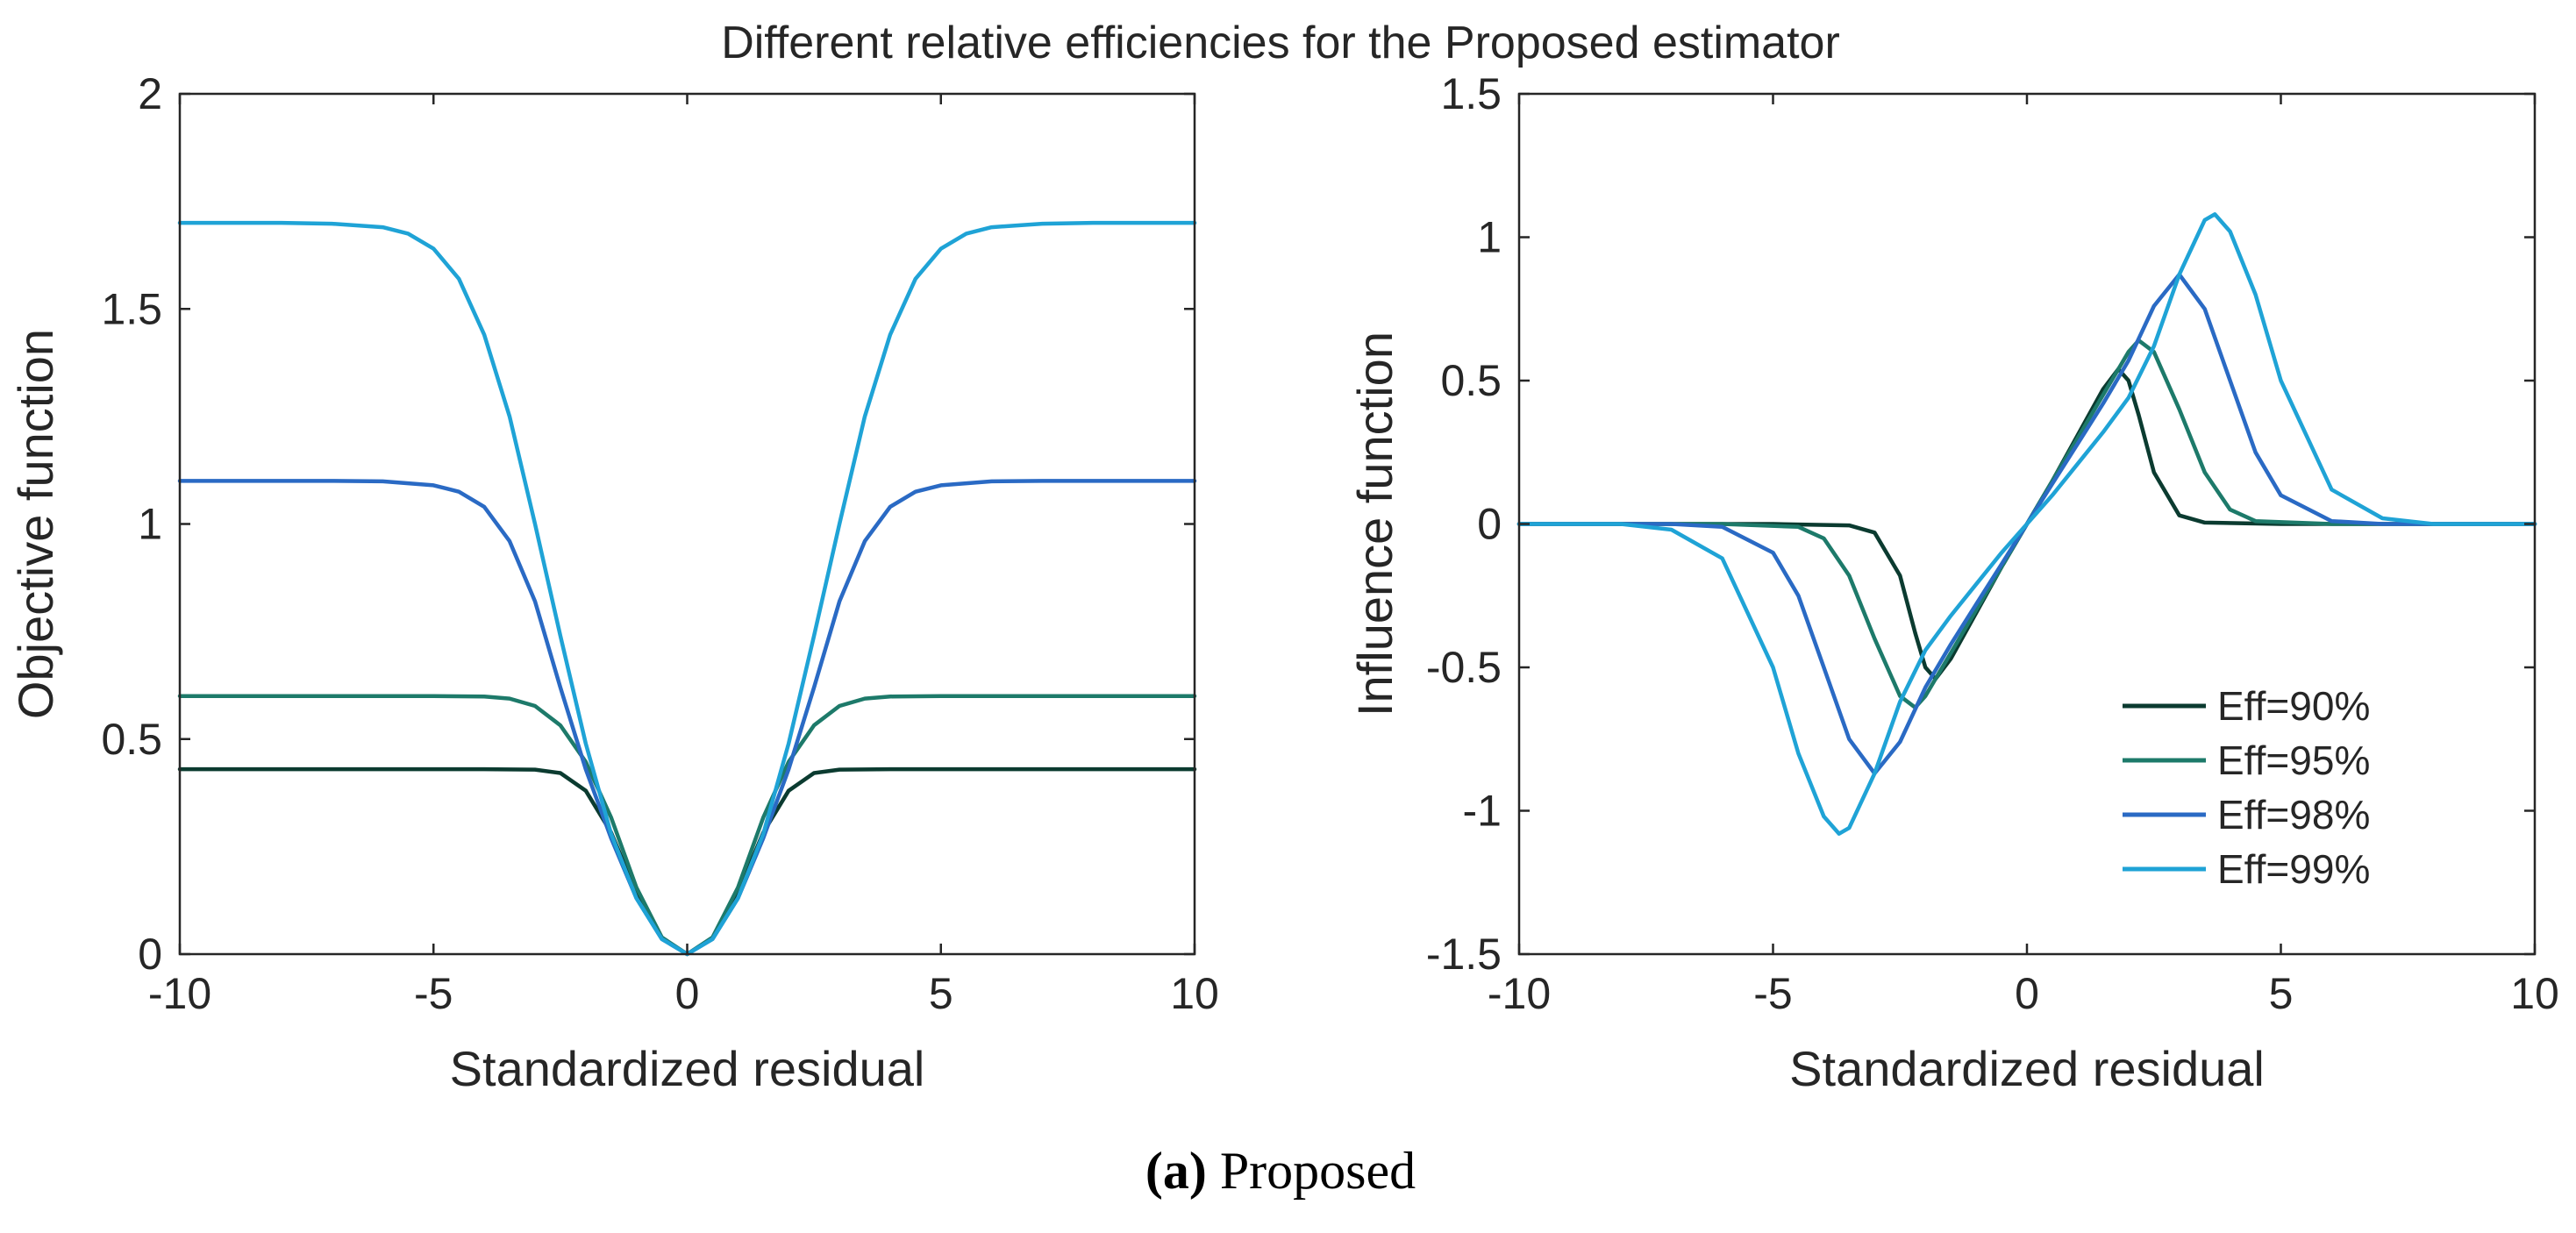  I want to click on y-tick-label: 2, so click(150, 93).